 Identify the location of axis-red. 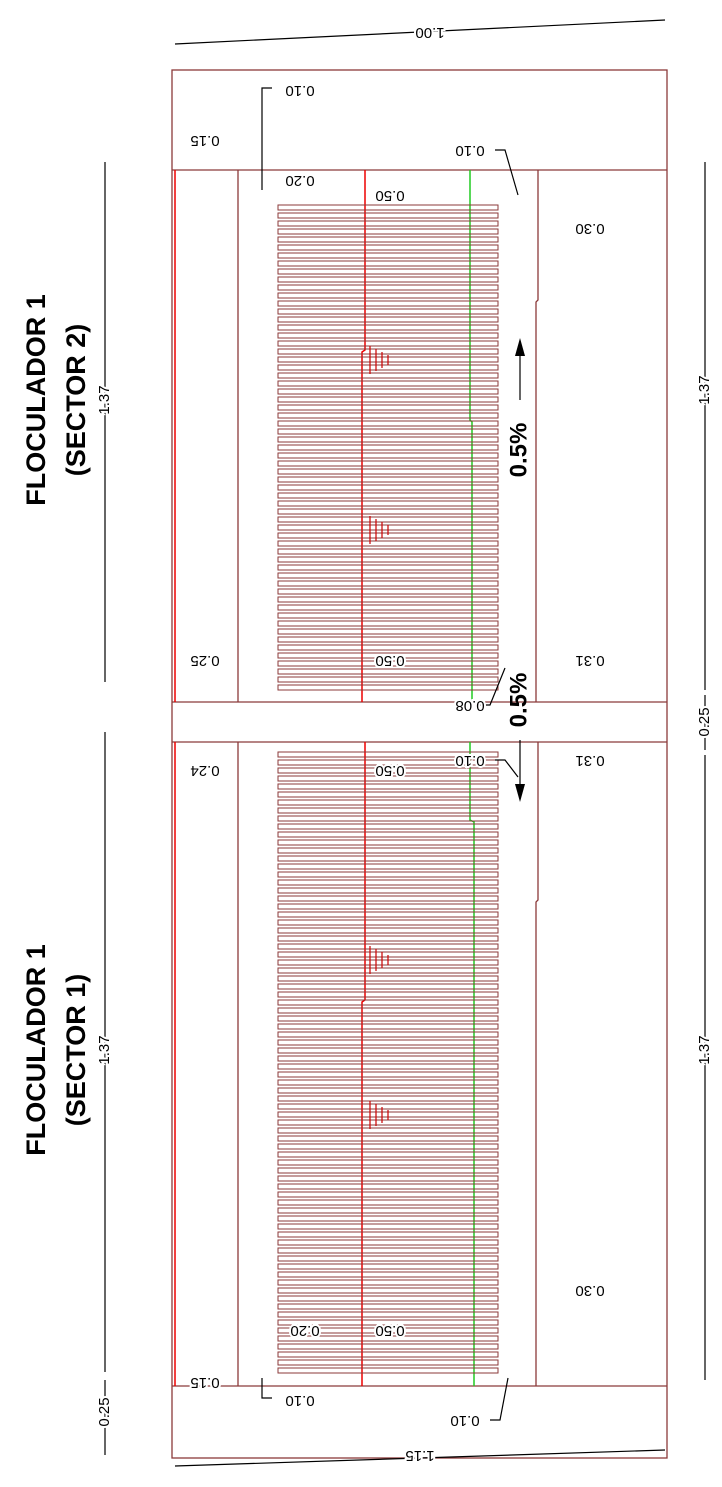
(363, 436).